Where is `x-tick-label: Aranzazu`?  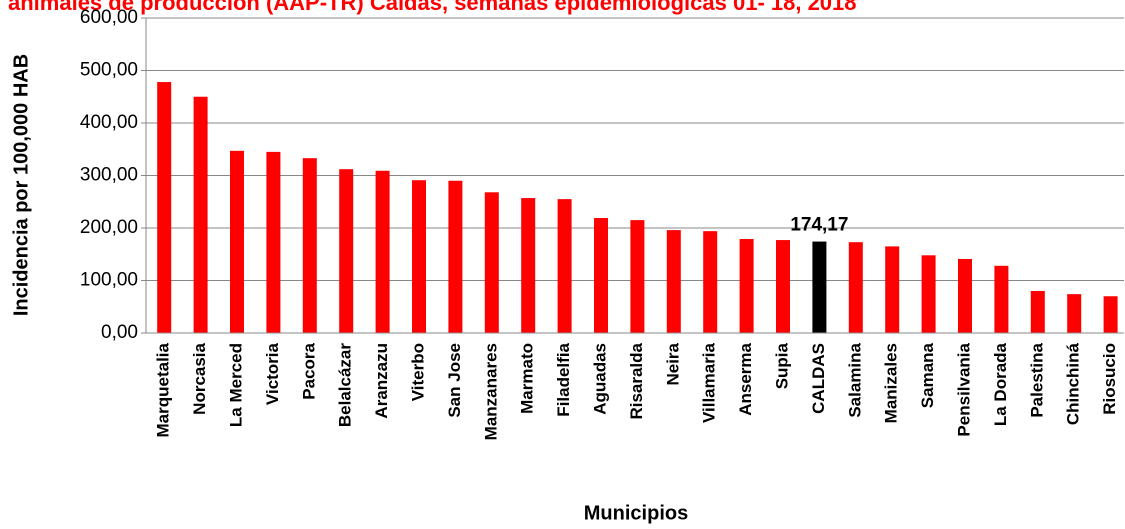 x-tick-label: Aranzazu is located at coordinates (381, 381).